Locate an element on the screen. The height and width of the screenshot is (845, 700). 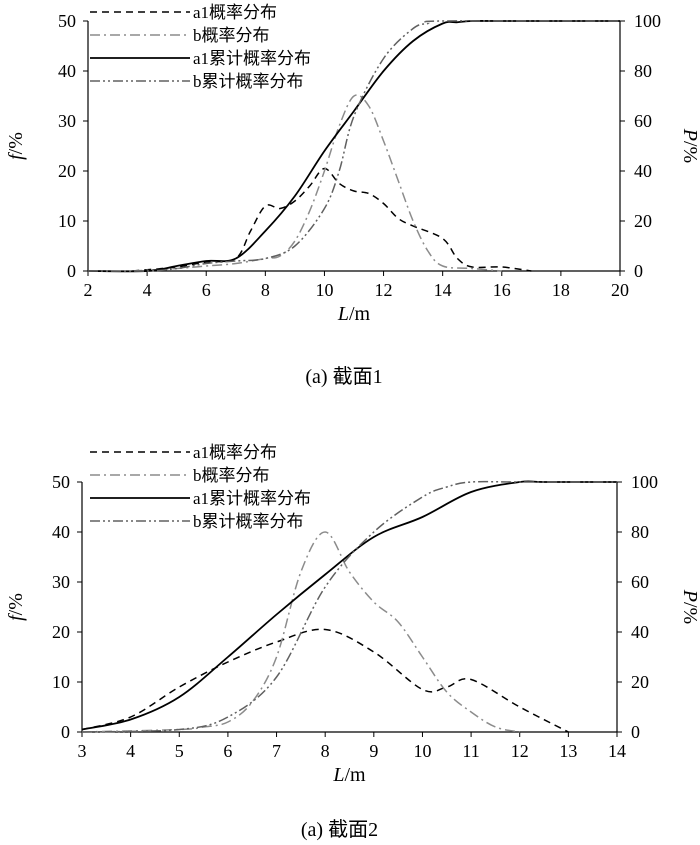
x-tick-label: 7 is located at coordinates (276, 751).